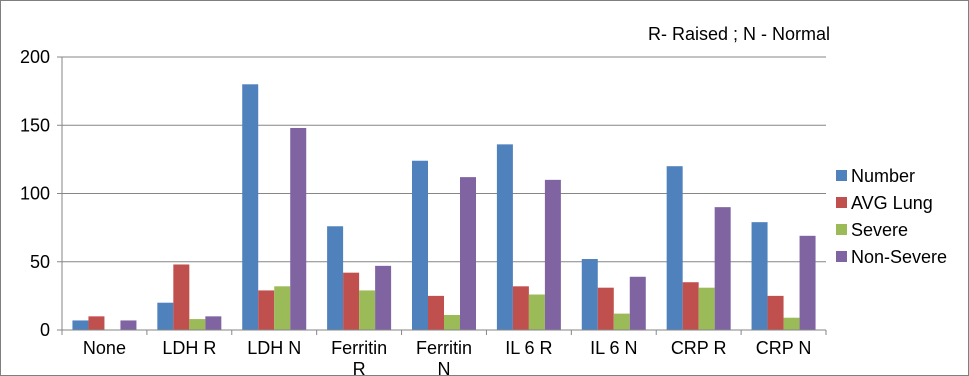  I want to click on y-axis-ticks: 0 50 100 150 200, so click(41, 193).